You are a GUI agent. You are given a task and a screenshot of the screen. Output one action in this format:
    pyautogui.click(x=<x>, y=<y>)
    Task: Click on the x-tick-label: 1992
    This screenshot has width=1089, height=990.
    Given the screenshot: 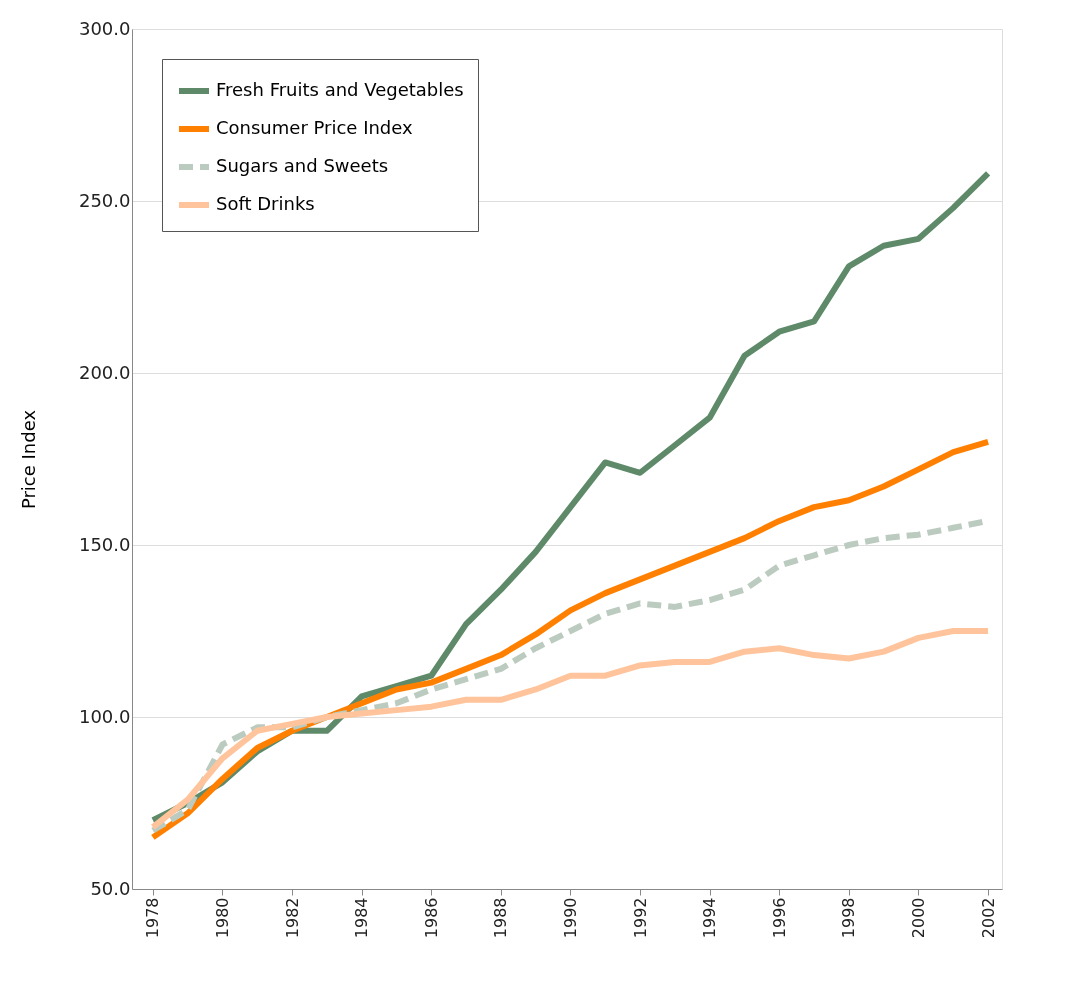 What is the action you would take?
    pyautogui.click(x=640, y=918)
    